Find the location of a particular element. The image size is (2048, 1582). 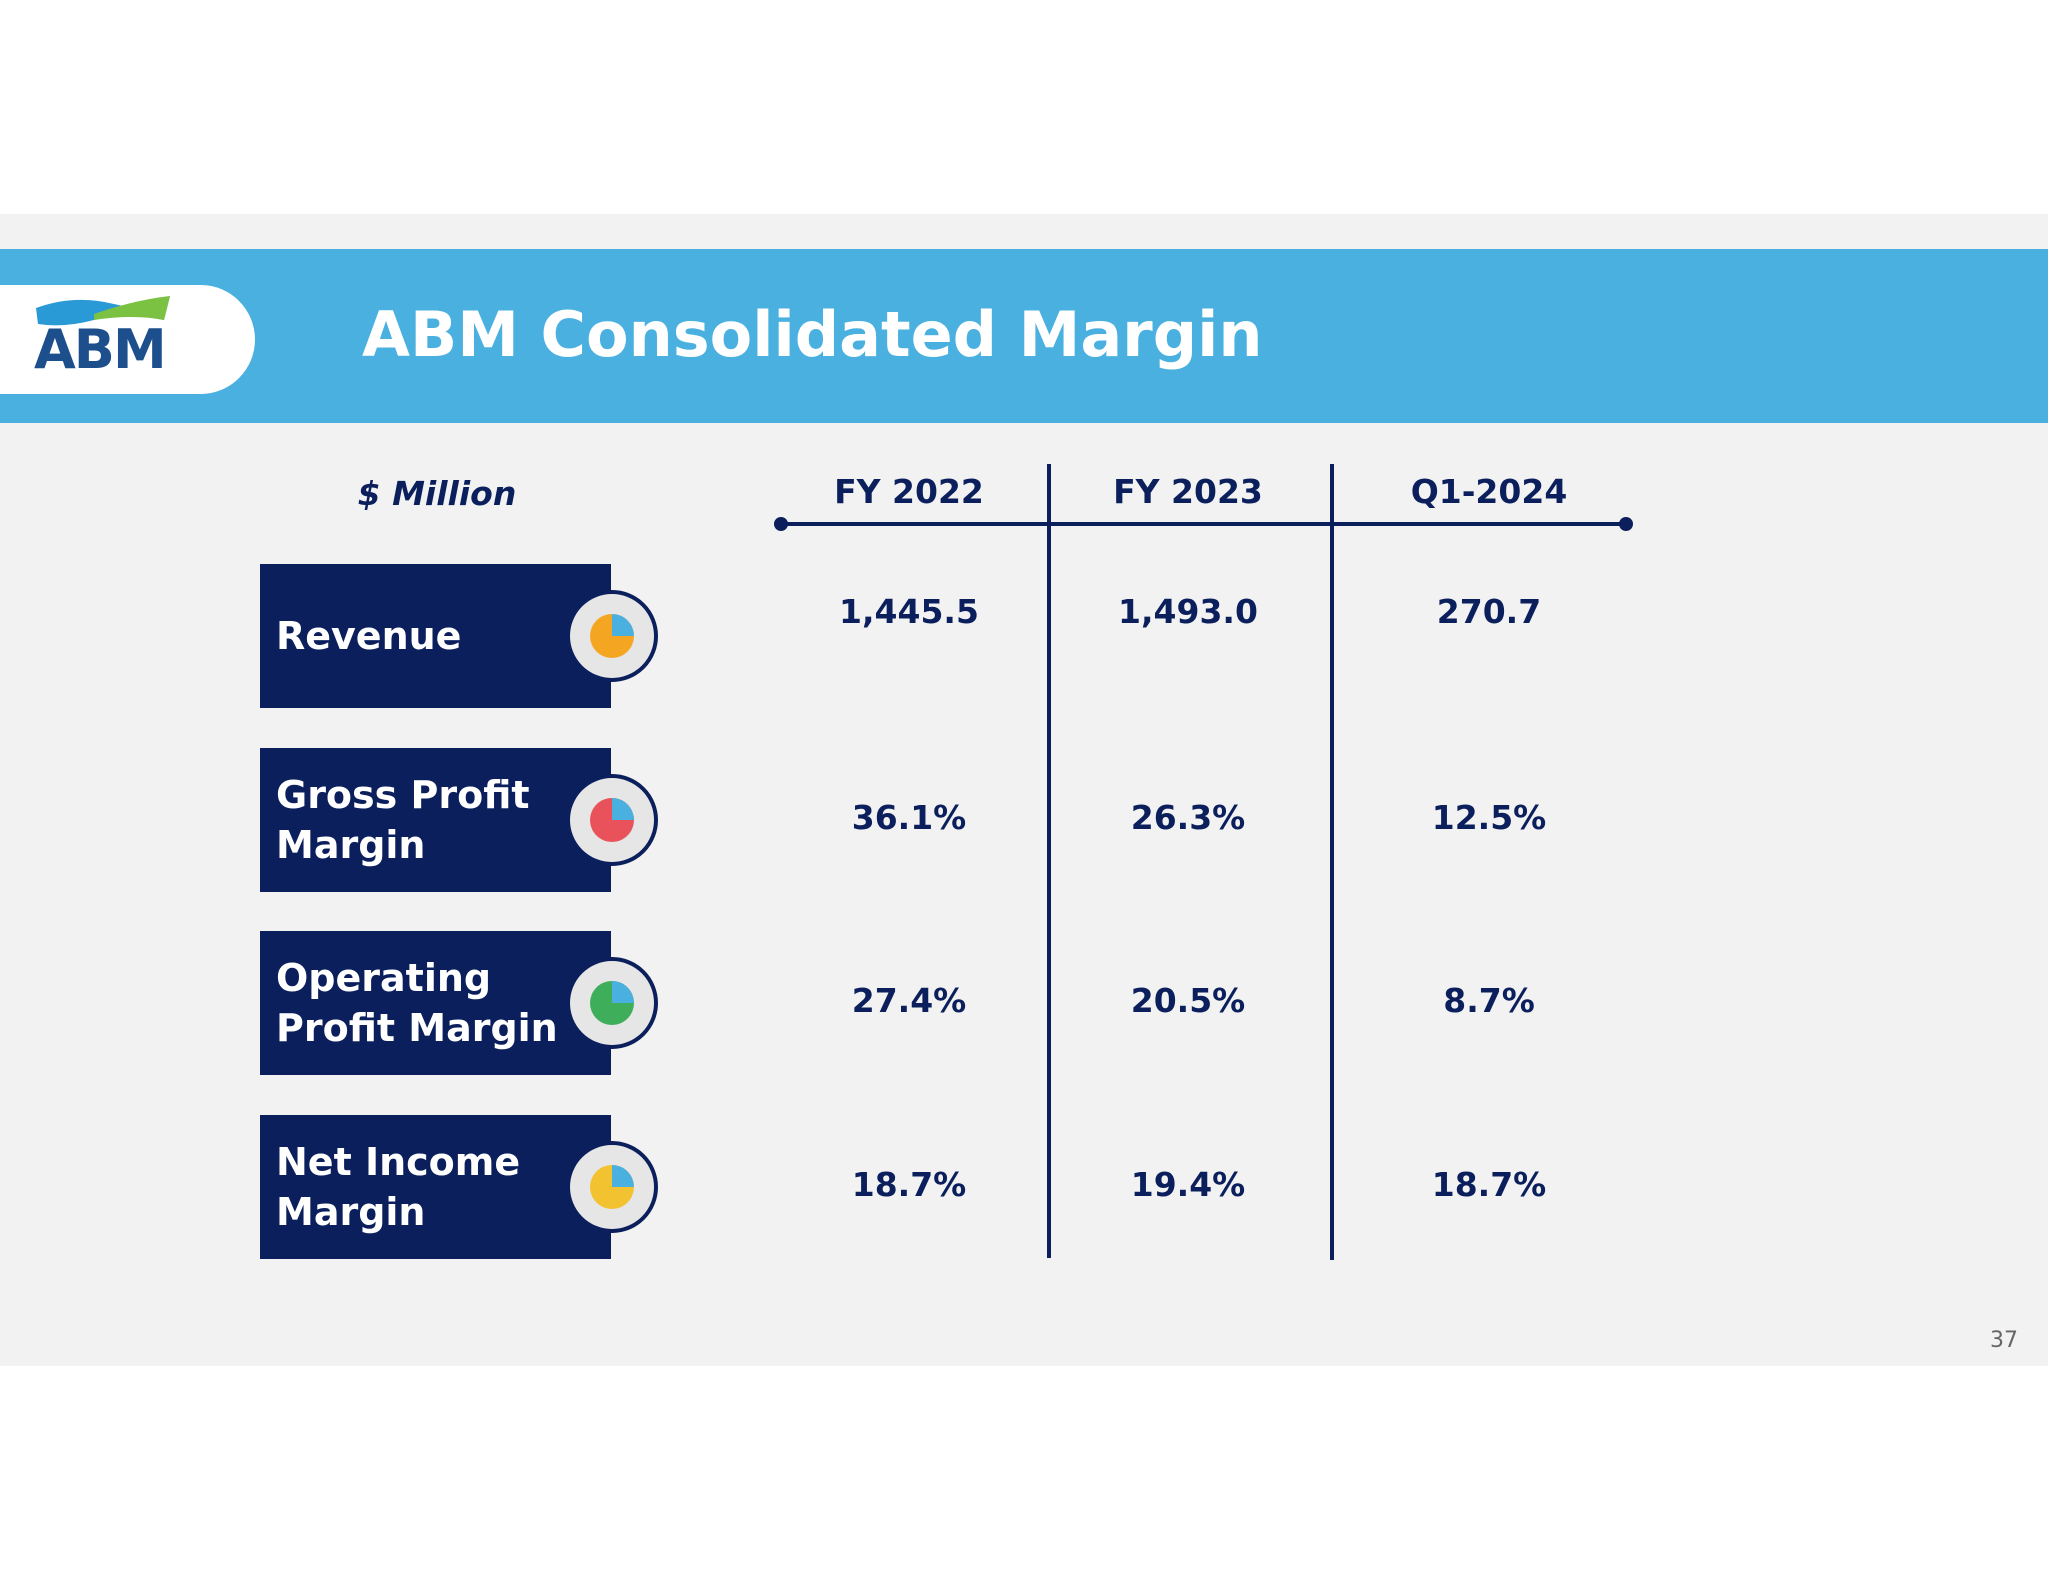

cell-value: 12.5% is located at coordinates (1489, 817).